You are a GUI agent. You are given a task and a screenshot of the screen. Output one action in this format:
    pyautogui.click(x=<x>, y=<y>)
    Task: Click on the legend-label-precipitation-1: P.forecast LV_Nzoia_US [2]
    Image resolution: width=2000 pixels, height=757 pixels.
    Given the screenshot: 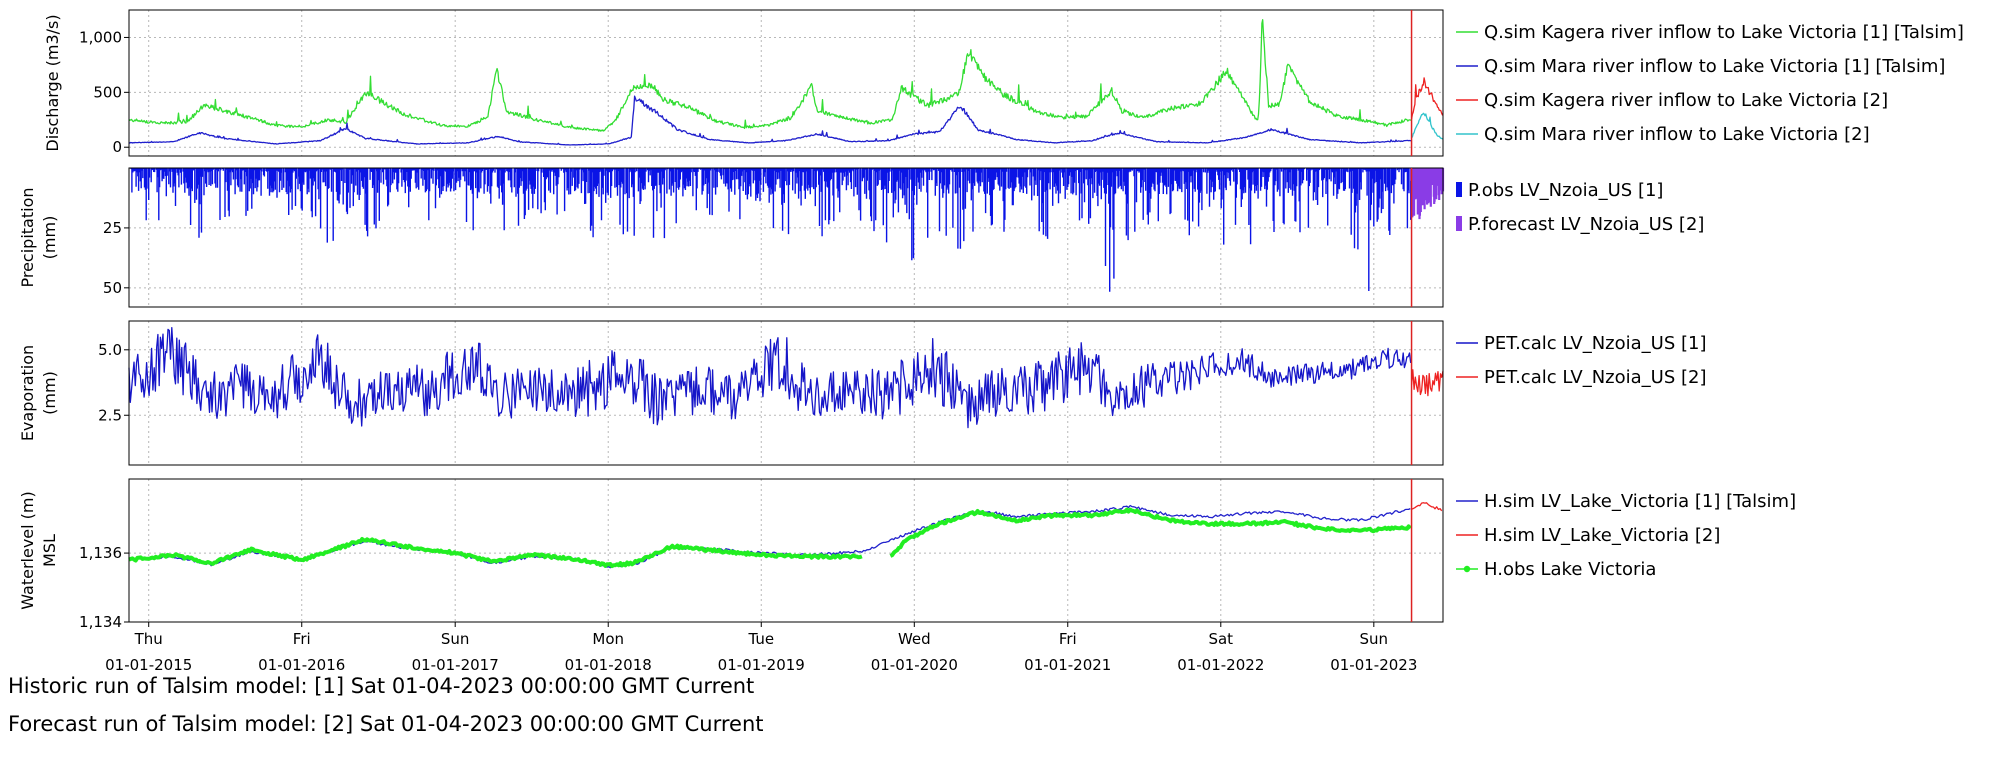 What is the action you would take?
    pyautogui.click(x=1586, y=224)
    